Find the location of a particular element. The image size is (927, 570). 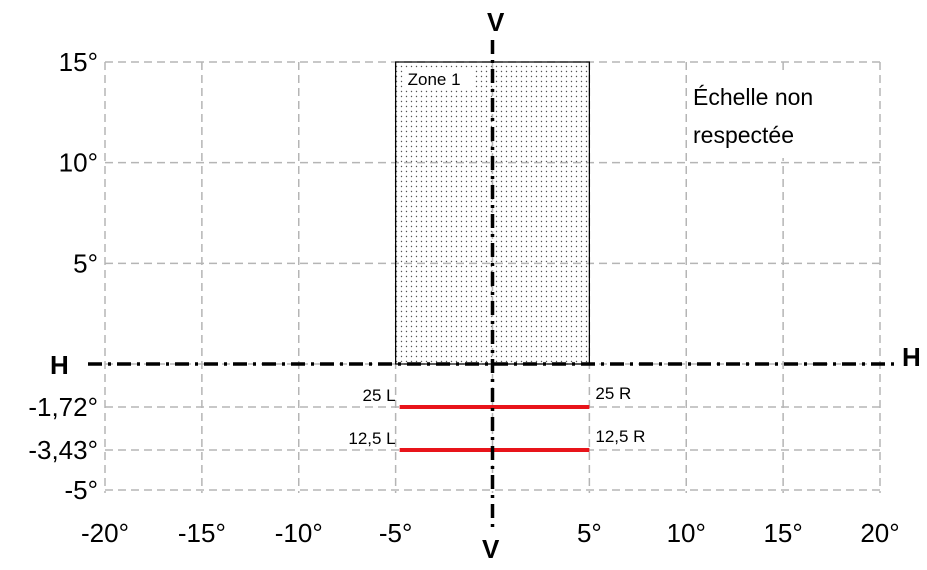

x-tick-label: 5° is located at coordinates (589, 533).